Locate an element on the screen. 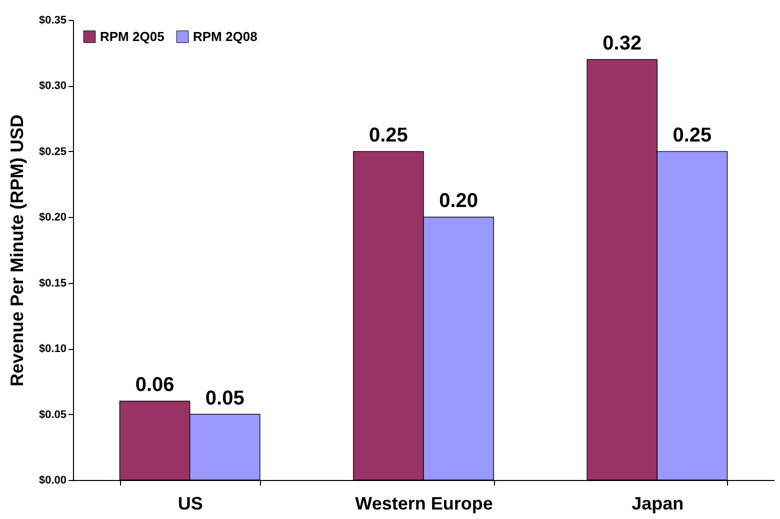 The image size is (780, 519). data-label: 0.05 is located at coordinates (224, 398).